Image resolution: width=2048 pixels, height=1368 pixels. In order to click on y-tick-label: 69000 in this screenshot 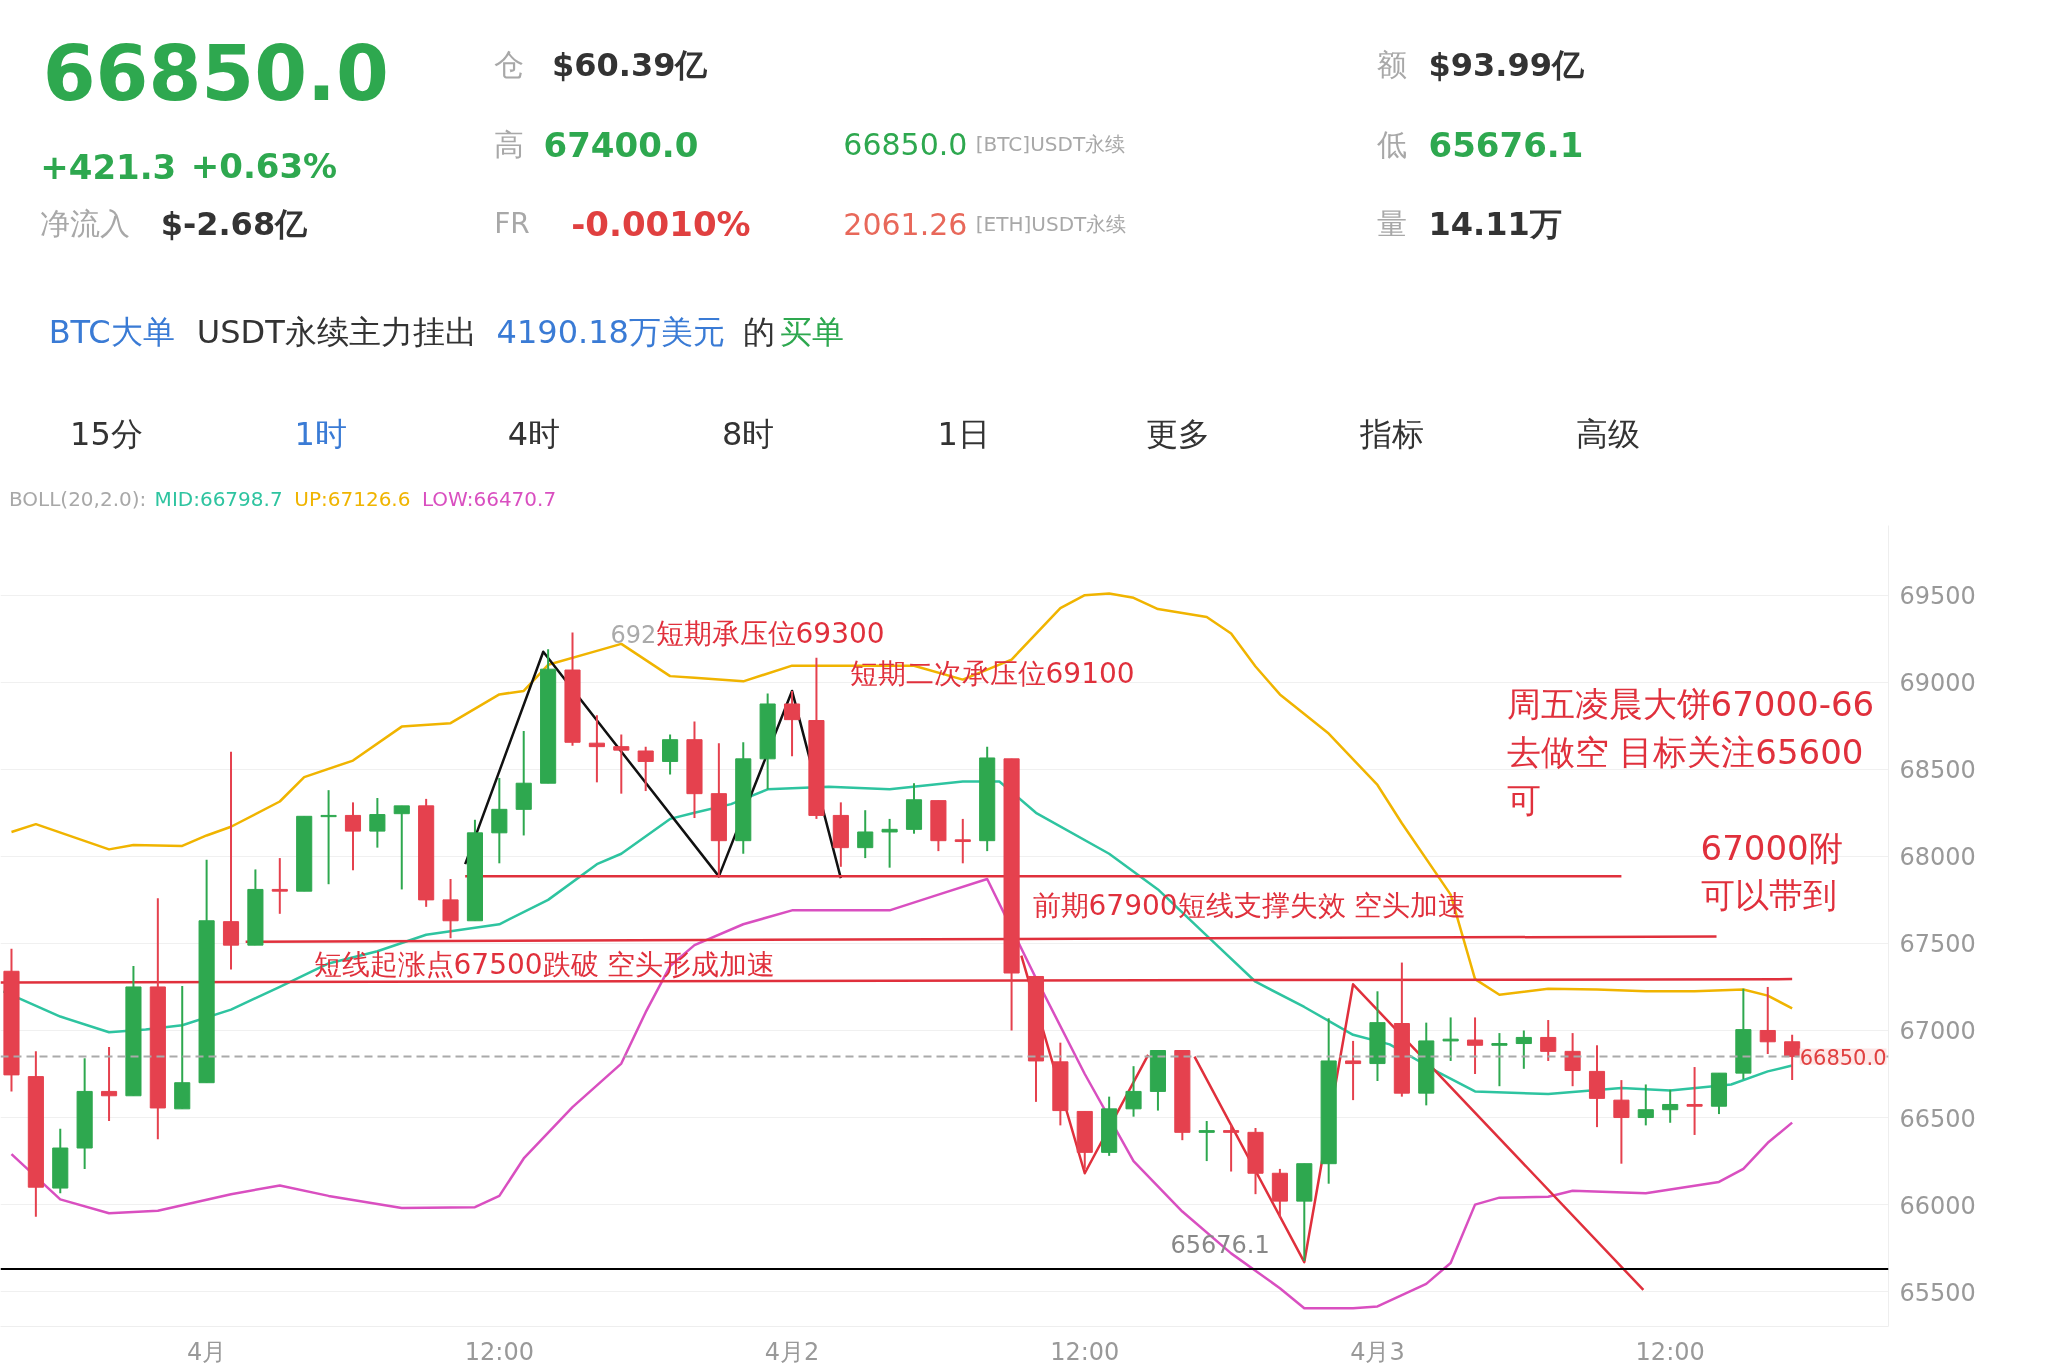, I will do `click(1937, 683)`.